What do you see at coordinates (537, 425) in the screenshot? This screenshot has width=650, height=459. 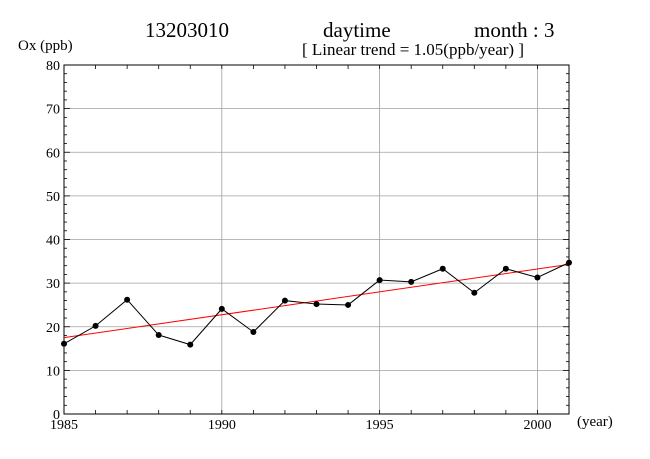 I see `x-tick-label: 2000` at bounding box center [537, 425].